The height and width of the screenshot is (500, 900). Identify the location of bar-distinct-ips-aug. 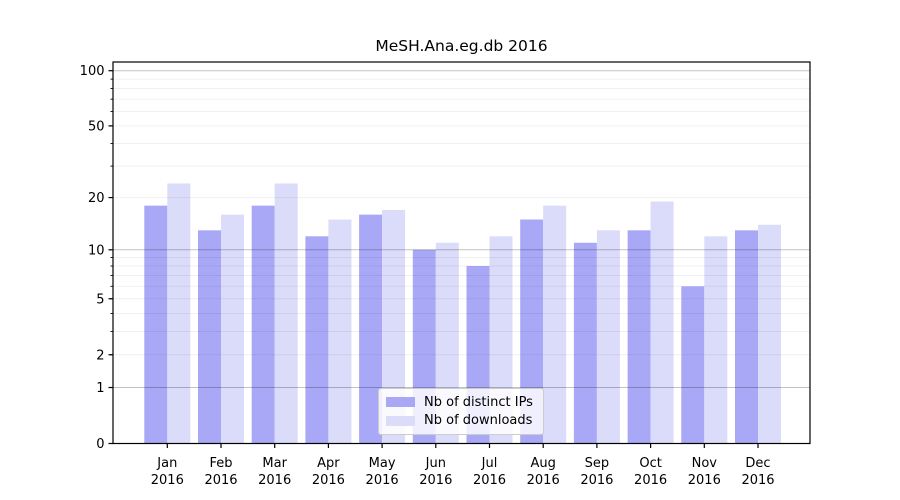
(532, 331).